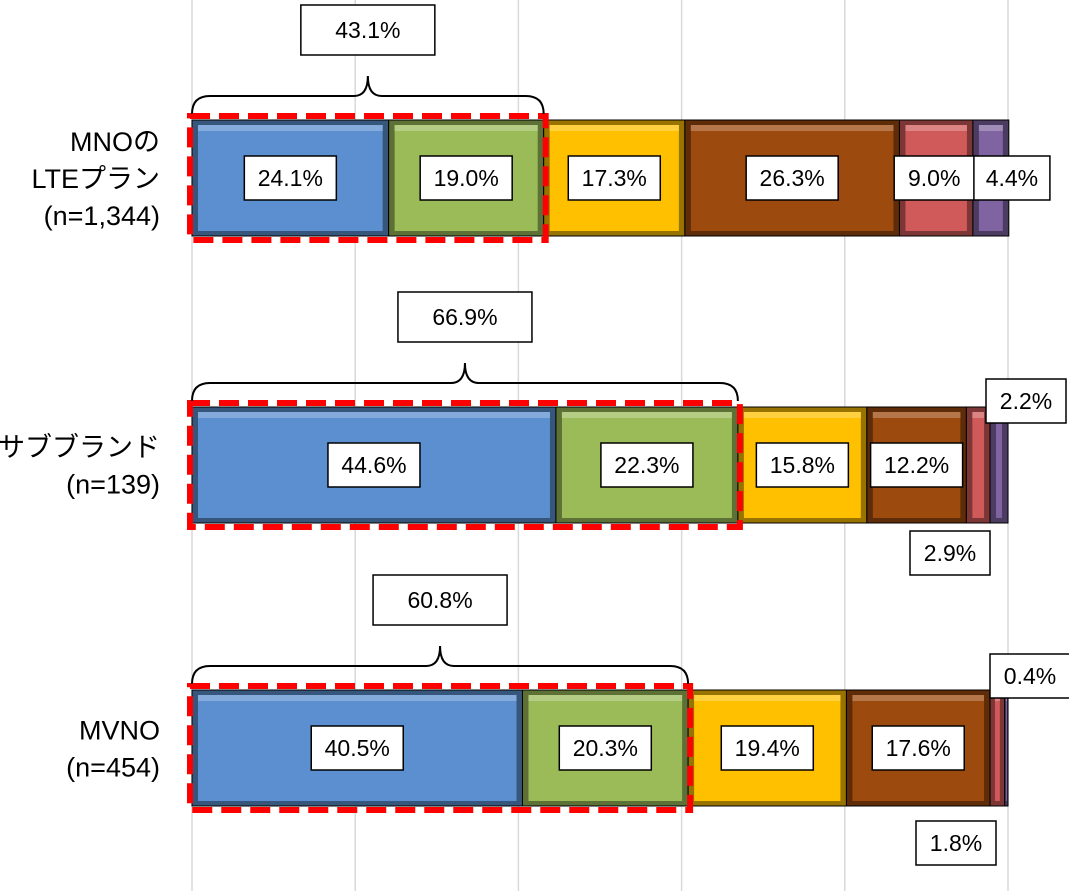 This screenshot has height=891, width=1069. I want to click on data-label-text: 19.0%, so click(466, 178).